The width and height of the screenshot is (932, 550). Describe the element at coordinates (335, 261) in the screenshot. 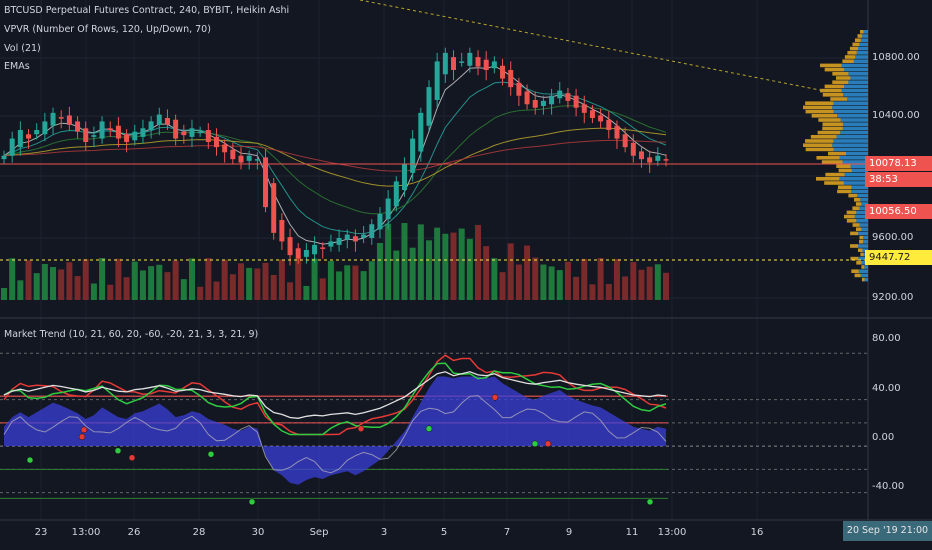

I see `volume-bars` at that location.